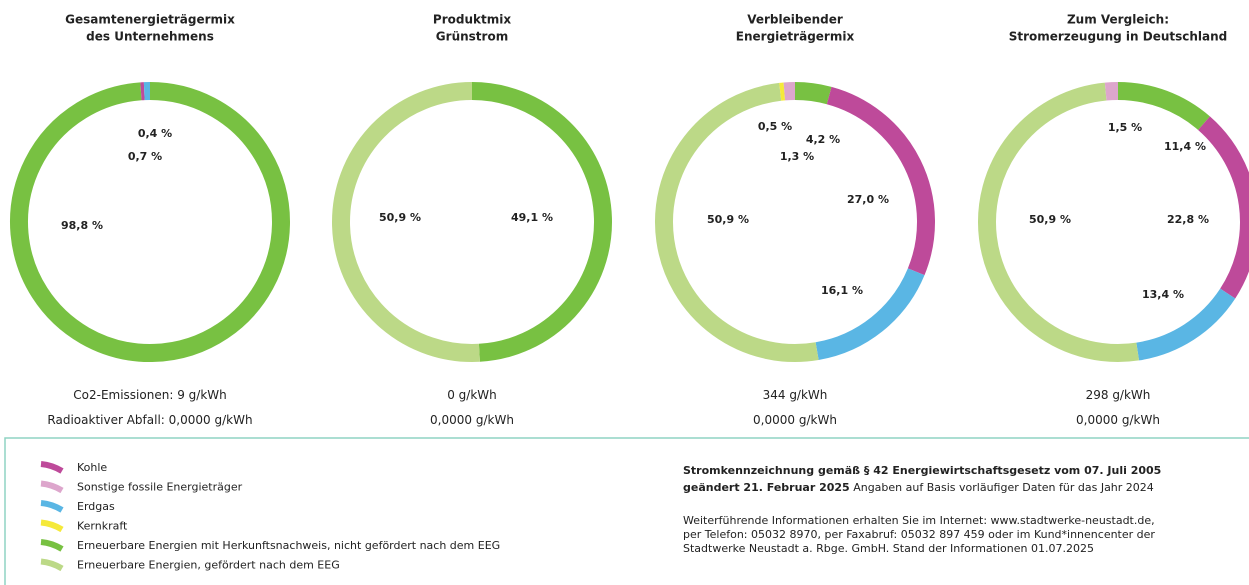 This screenshot has width=1249, height=585. I want to click on data-label: 1,5 %, so click(1125, 127).